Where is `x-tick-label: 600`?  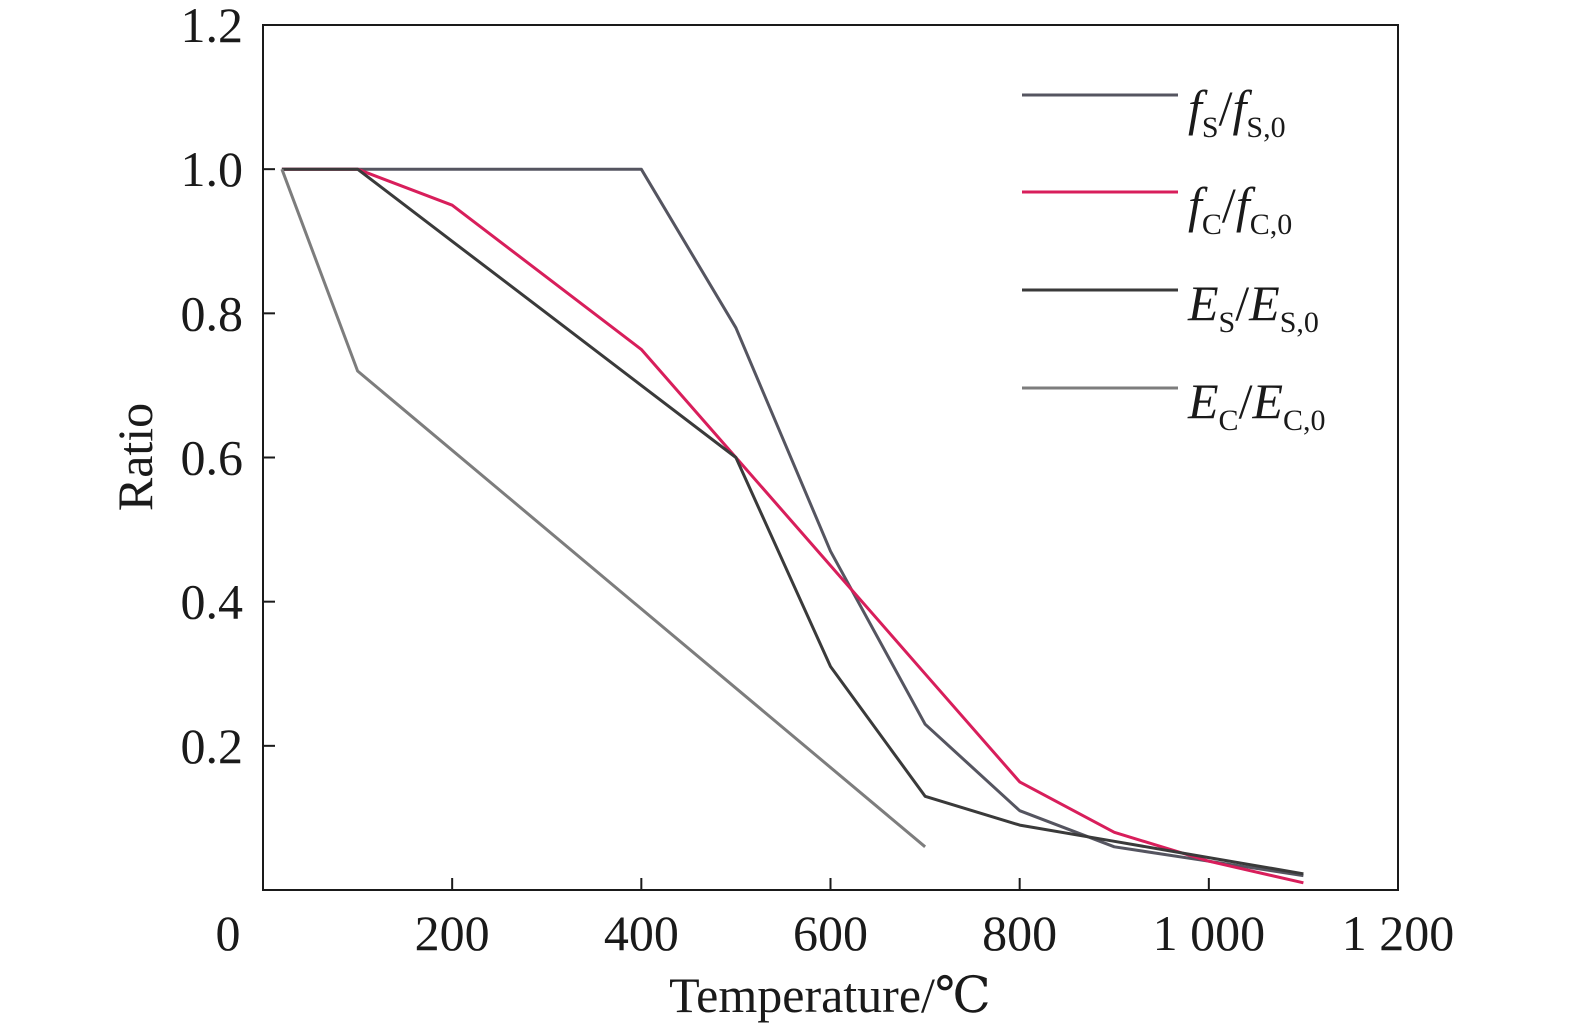
x-tick-label: 600 is located at coordinates (830, 933).